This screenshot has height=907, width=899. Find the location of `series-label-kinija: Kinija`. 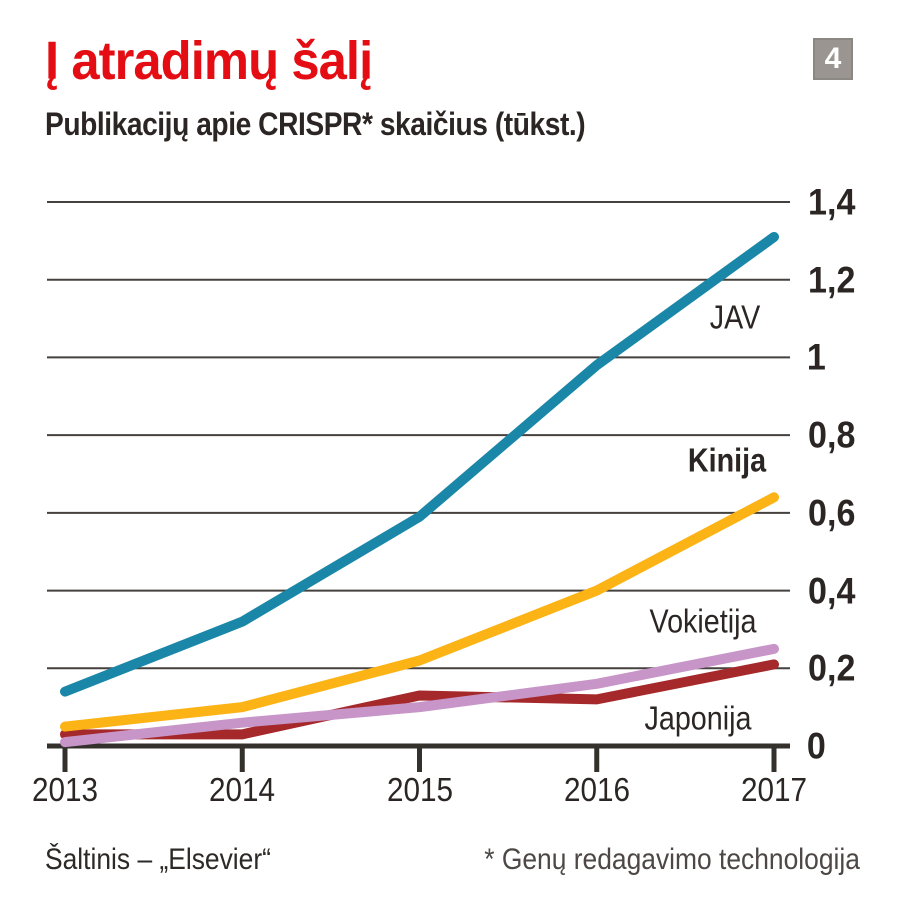

series-label-kinija: Kinija is located at coordinates (727, 460).